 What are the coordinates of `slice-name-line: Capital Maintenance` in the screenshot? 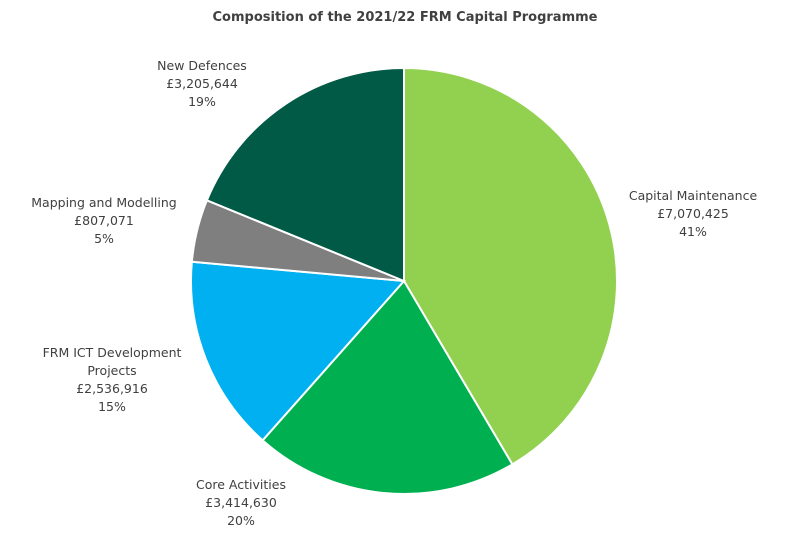 It's located at (693, 195).